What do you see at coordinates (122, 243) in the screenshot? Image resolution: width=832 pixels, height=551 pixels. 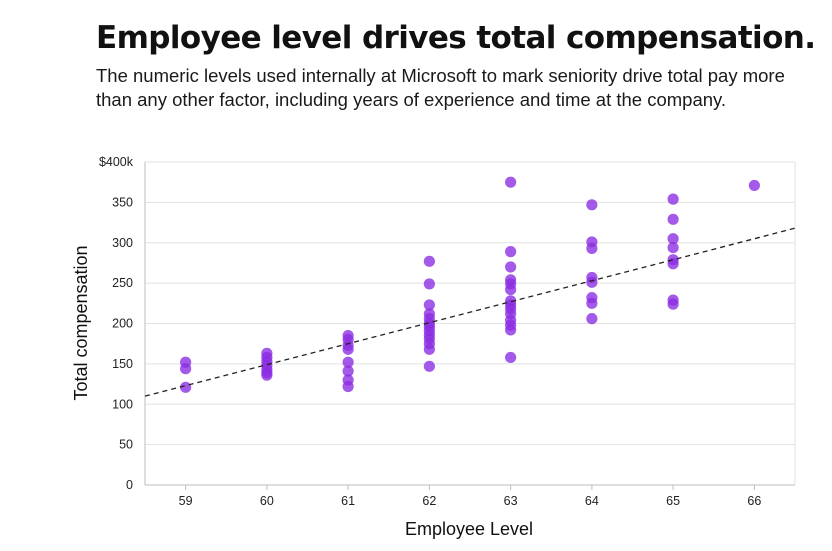 I see `y-tick-label: 300` at bounding box center [122, 243].